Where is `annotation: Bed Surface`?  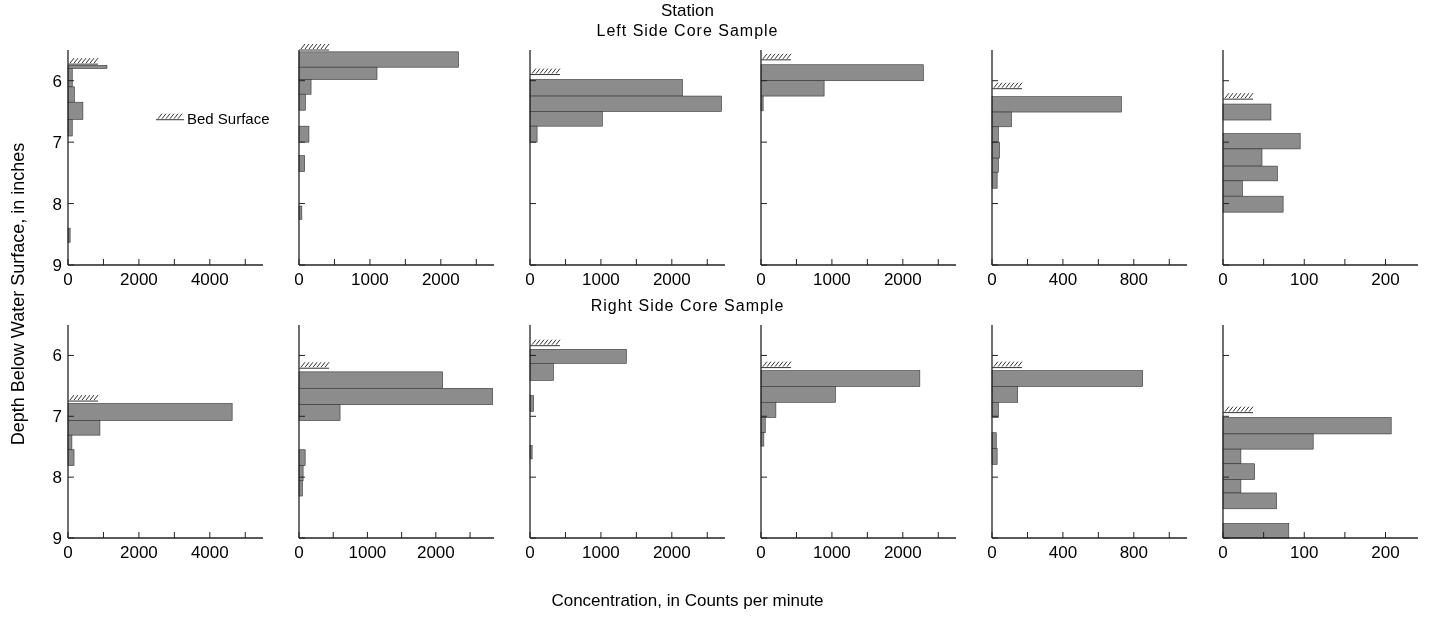
annotation: Bed Surface is located at coordinates (228, 118).